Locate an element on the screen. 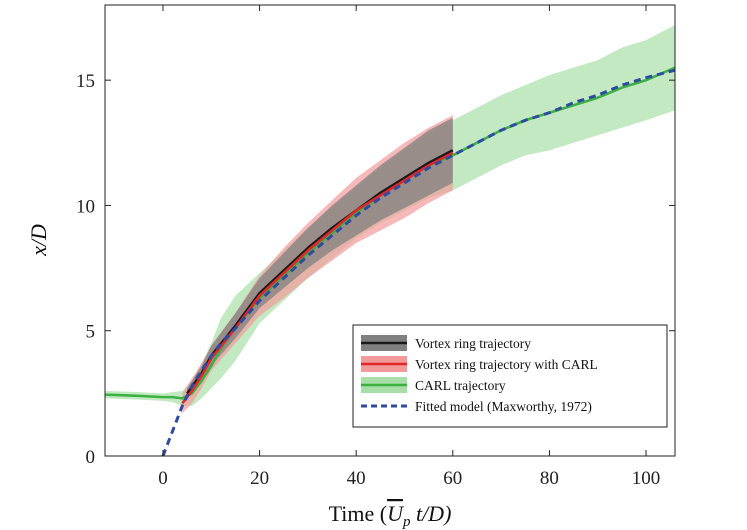 The width and height of the screenshot is (747, 530). x-tick-label: 100 is located at coordinates (646, 478).